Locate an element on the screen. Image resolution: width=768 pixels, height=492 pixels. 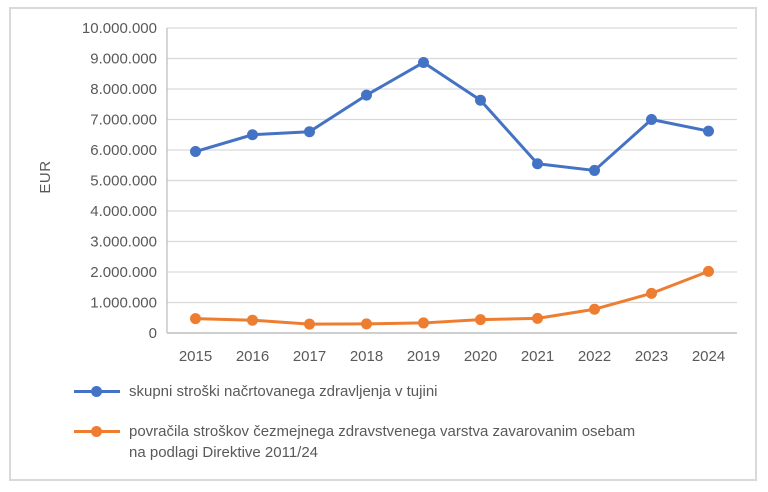
x-tick-label: 2018 is located at coordinates (366, 356).